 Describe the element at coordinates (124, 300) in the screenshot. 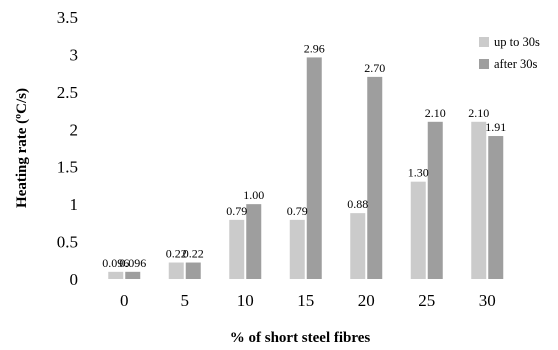

I see `x-tick-label: 0` at that location.